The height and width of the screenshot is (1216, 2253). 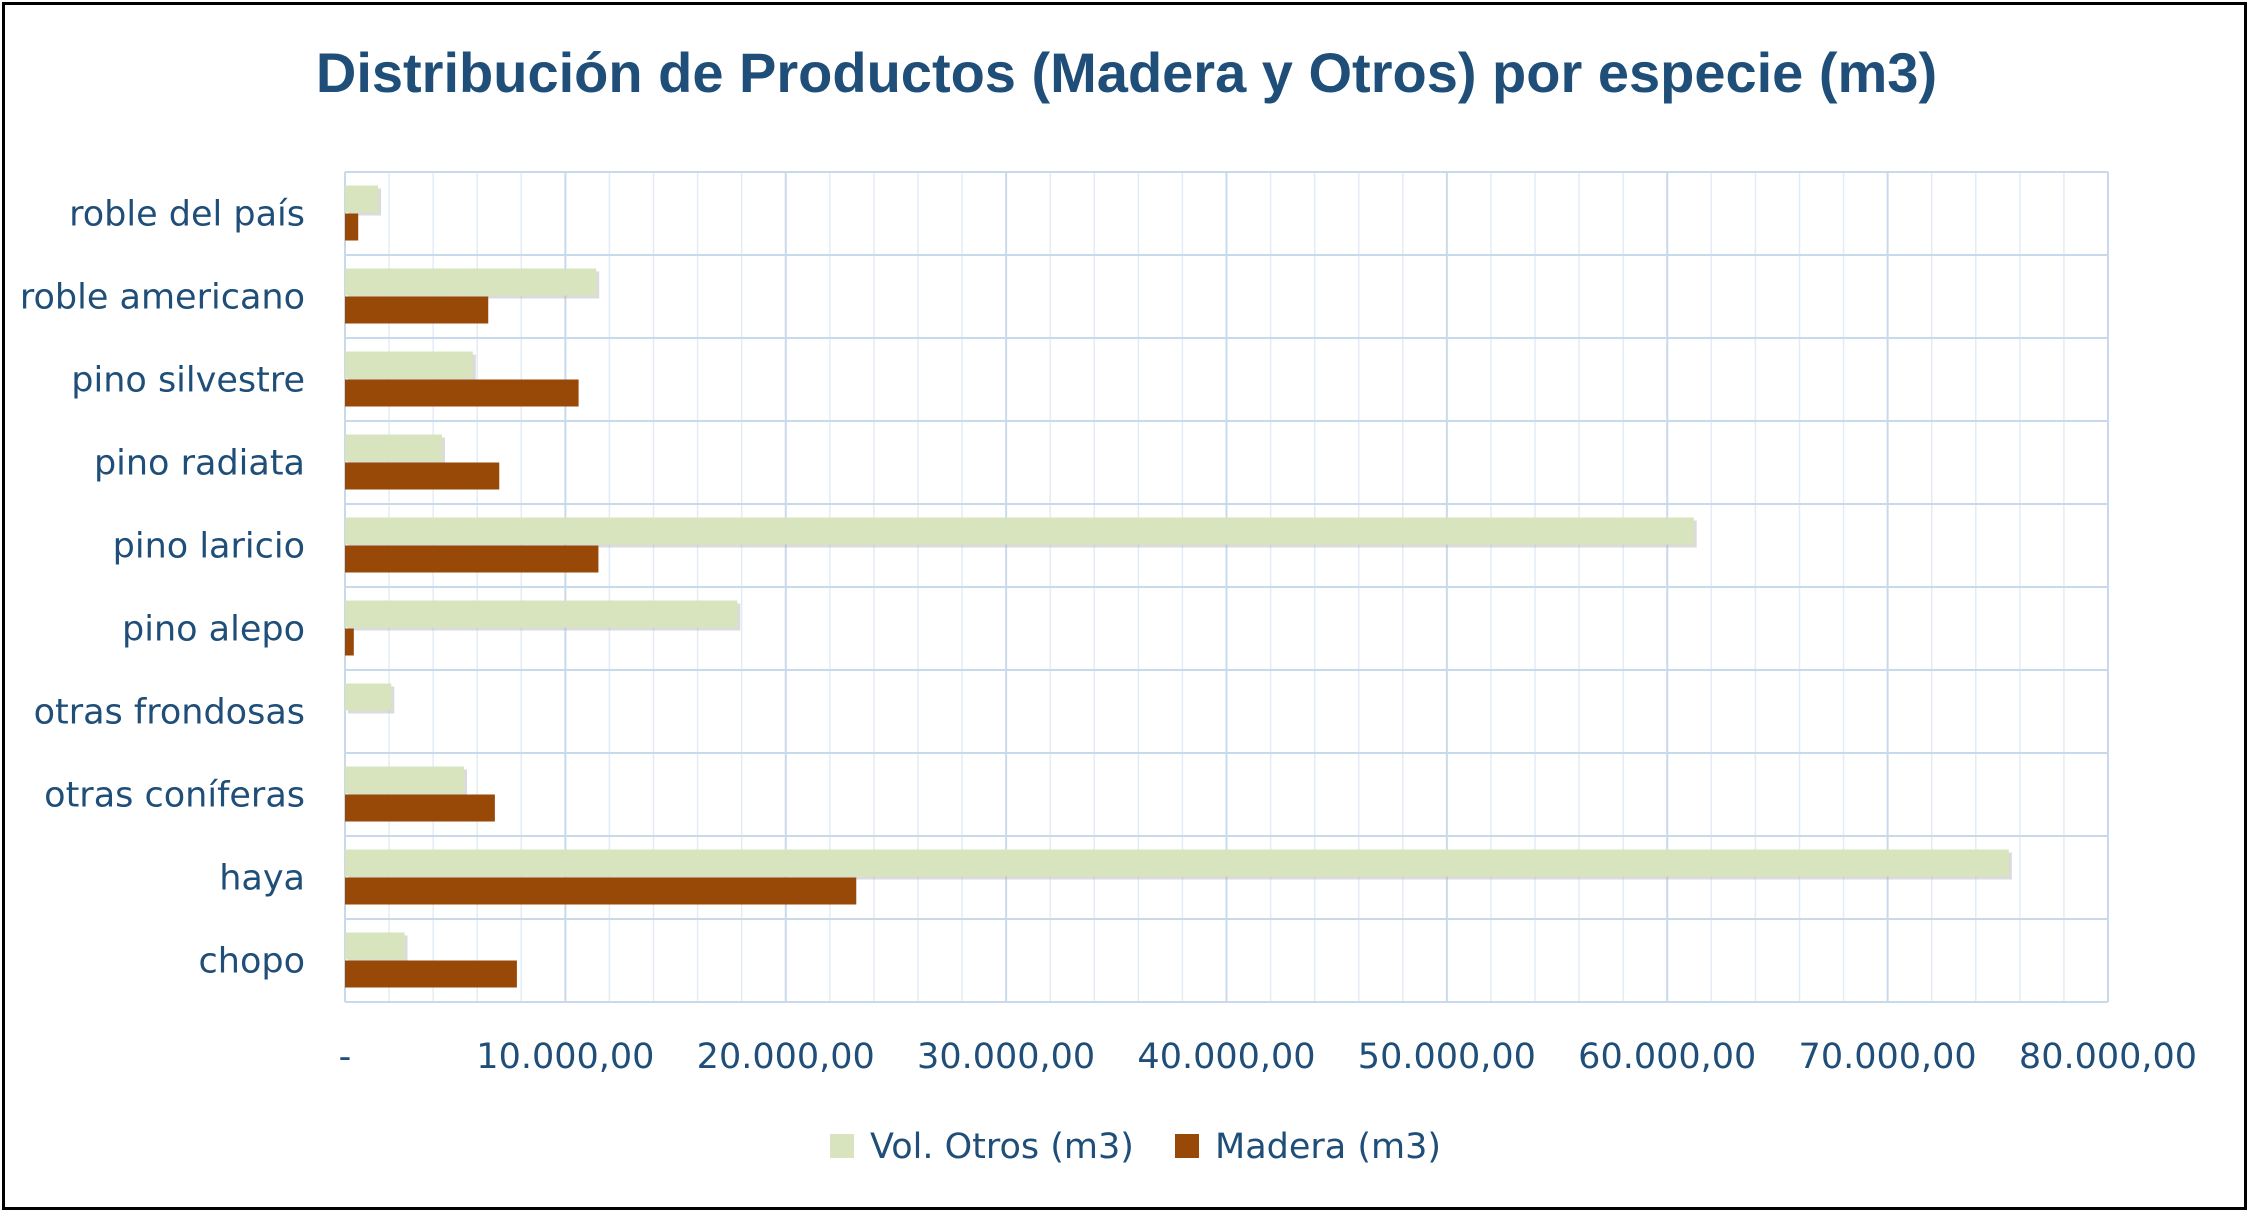 What do you see at coordinates (169, 713) in the screenshot?
I see `category-label: otras frondosas` at bounding box center [169, 713].